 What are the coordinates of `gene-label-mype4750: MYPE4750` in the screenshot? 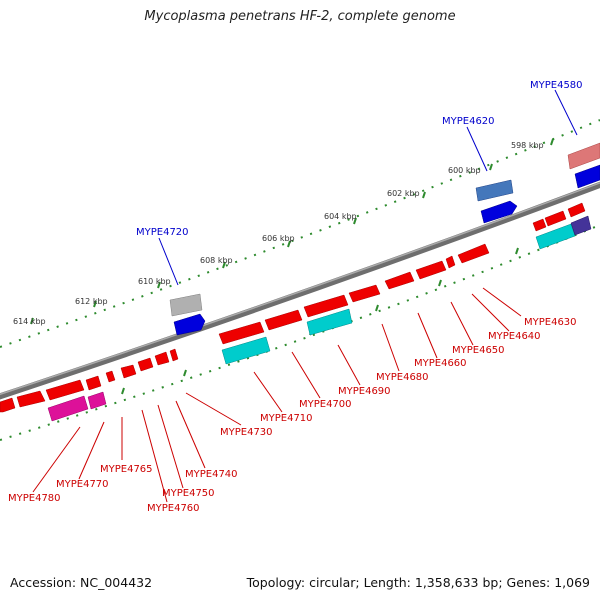 It's located at (188, 493).